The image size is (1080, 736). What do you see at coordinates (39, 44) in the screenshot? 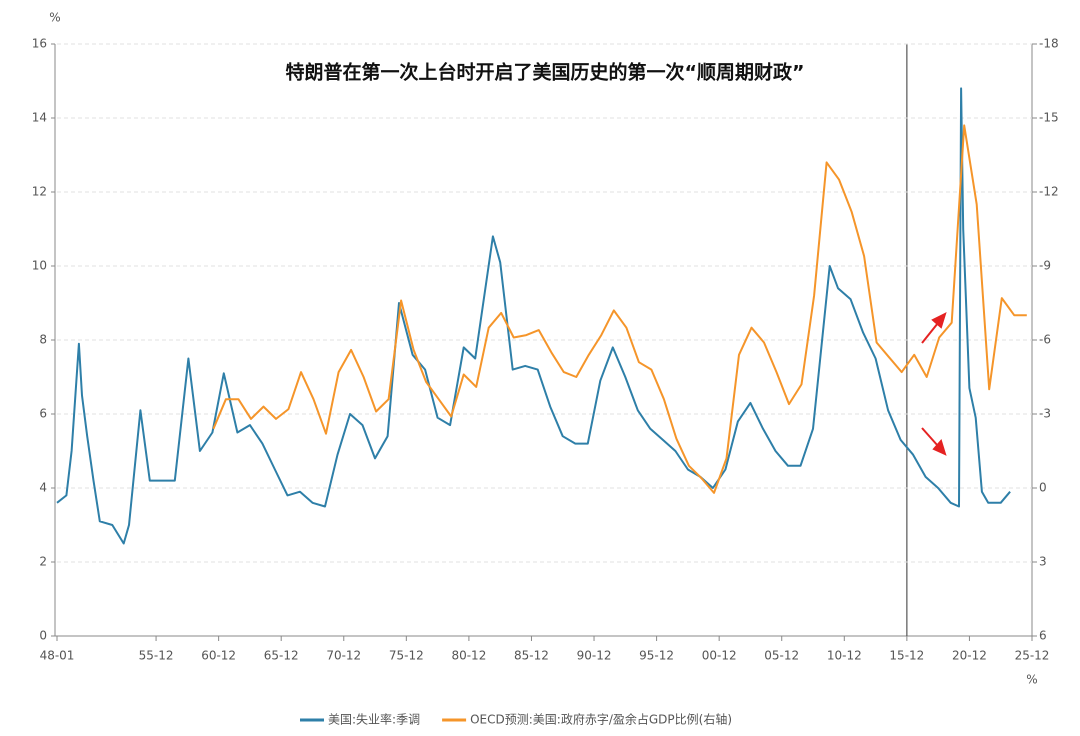
I see `y-tick-label: 16` at bounding box center [39, 44].